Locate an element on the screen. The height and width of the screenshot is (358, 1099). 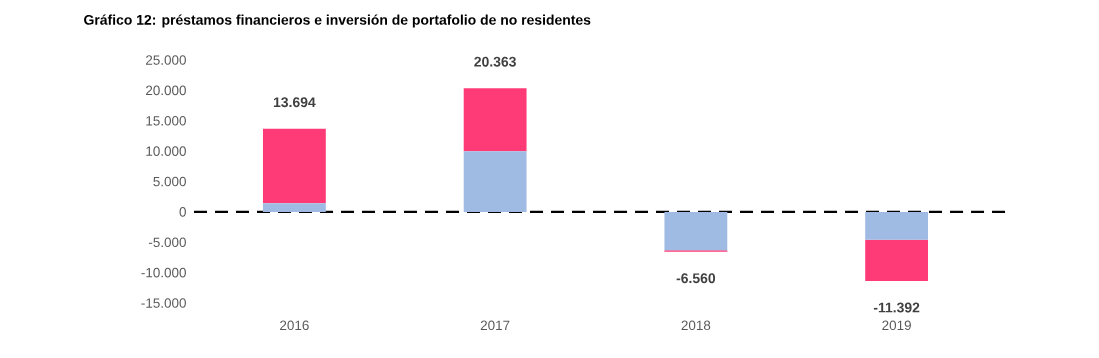
y-tick-label: 5.000 is located at coordinates (169, 181).